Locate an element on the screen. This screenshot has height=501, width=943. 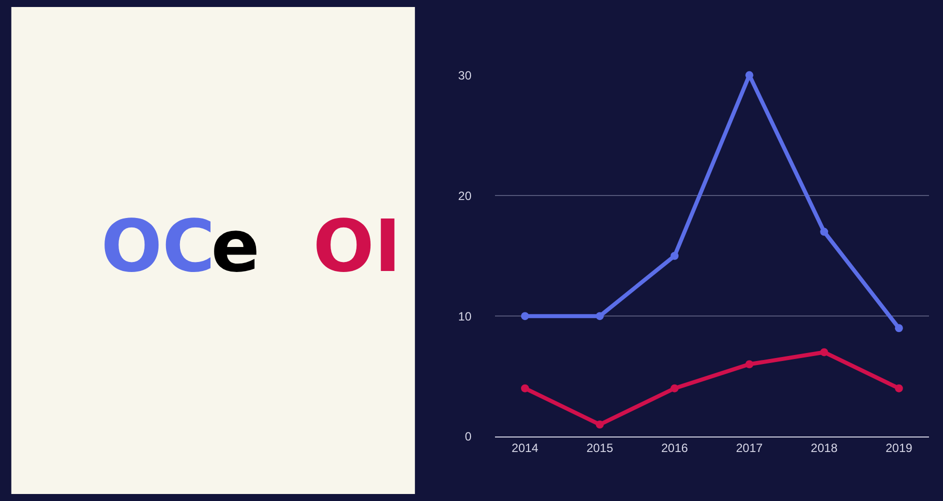
y-tick-label: 20 is located at coordinates (465, 195).